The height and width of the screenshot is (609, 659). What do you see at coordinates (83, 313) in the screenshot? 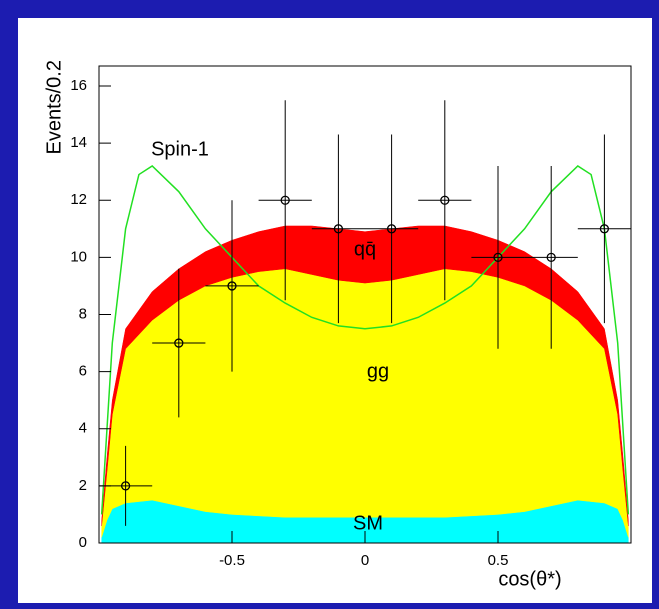
I see `y-tick-label: 8` at bounding box center [83, 313].